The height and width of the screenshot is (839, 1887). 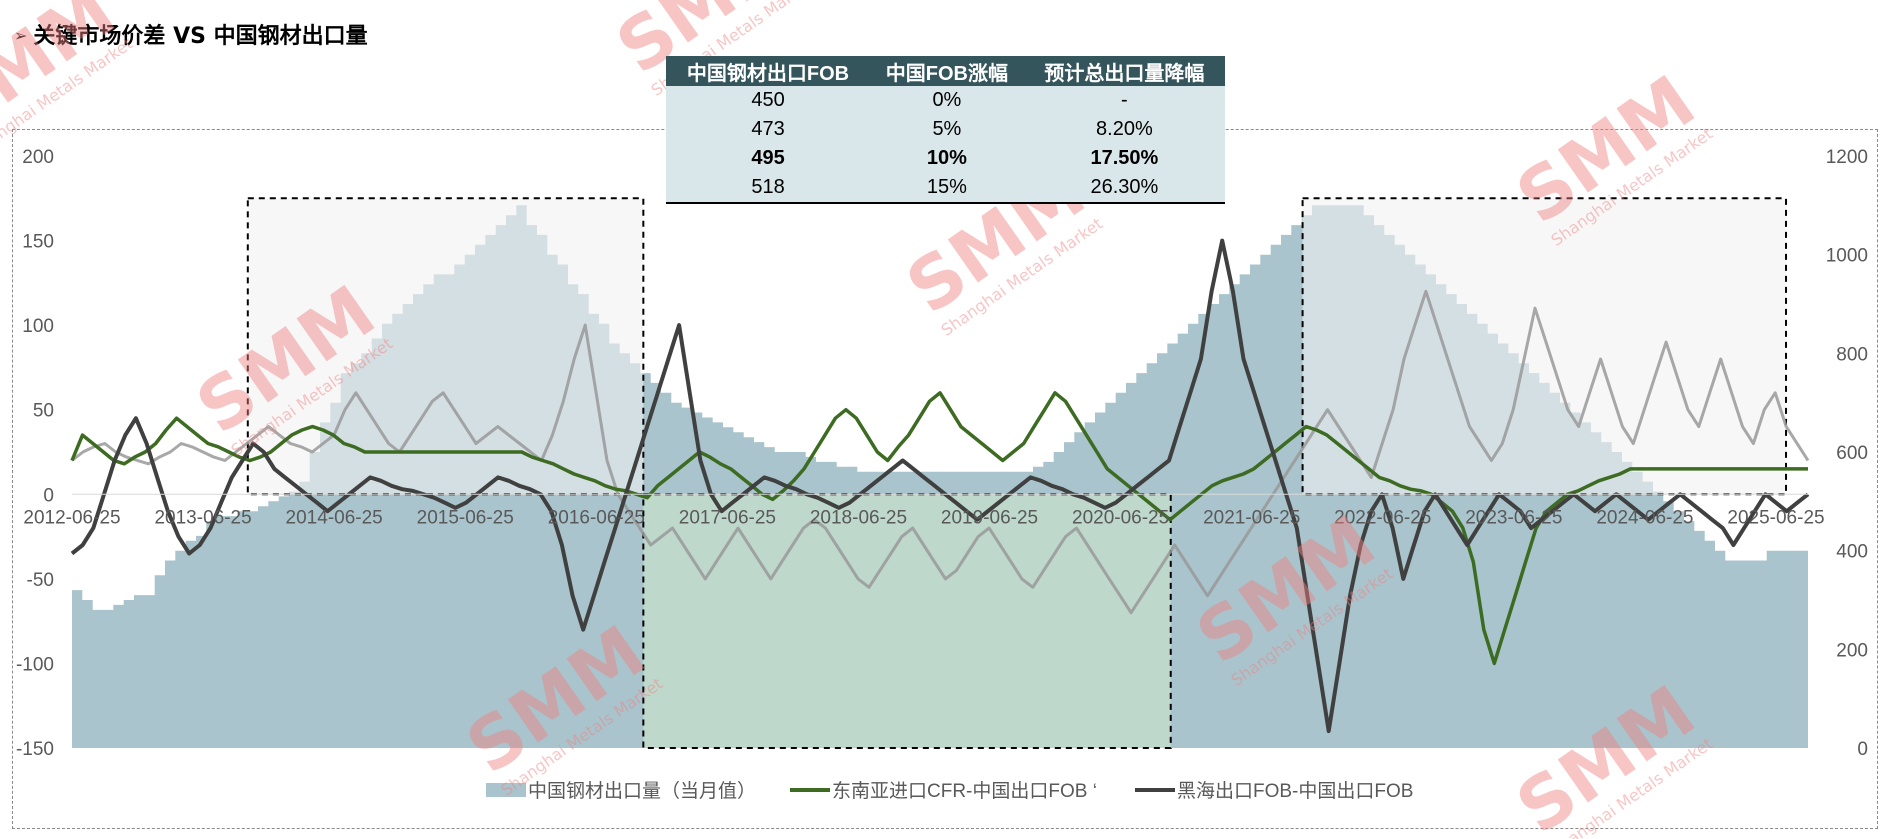 I want to click on table-cell: 518, so click(x=768, y=188).